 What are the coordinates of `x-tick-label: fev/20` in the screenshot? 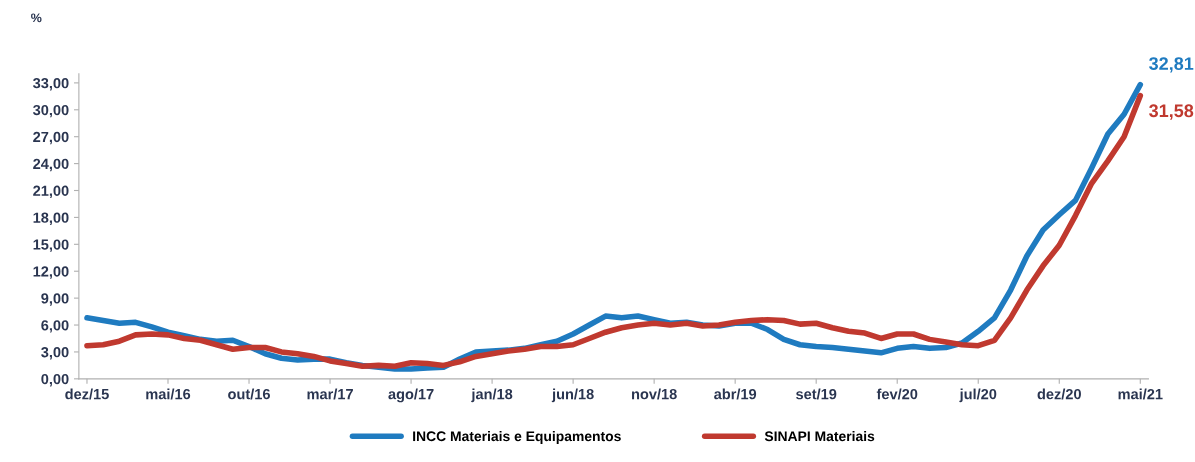 It's located at (897, 394).